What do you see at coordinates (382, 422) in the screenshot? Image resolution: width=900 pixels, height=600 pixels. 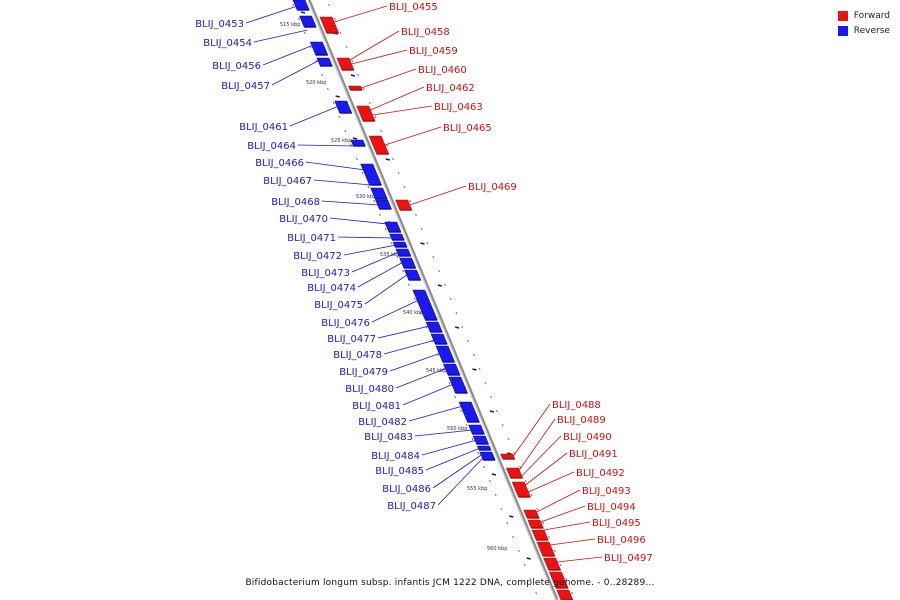 I see `reverse-gene-label: BLIJ_0482` at bounding box center [382, 422].